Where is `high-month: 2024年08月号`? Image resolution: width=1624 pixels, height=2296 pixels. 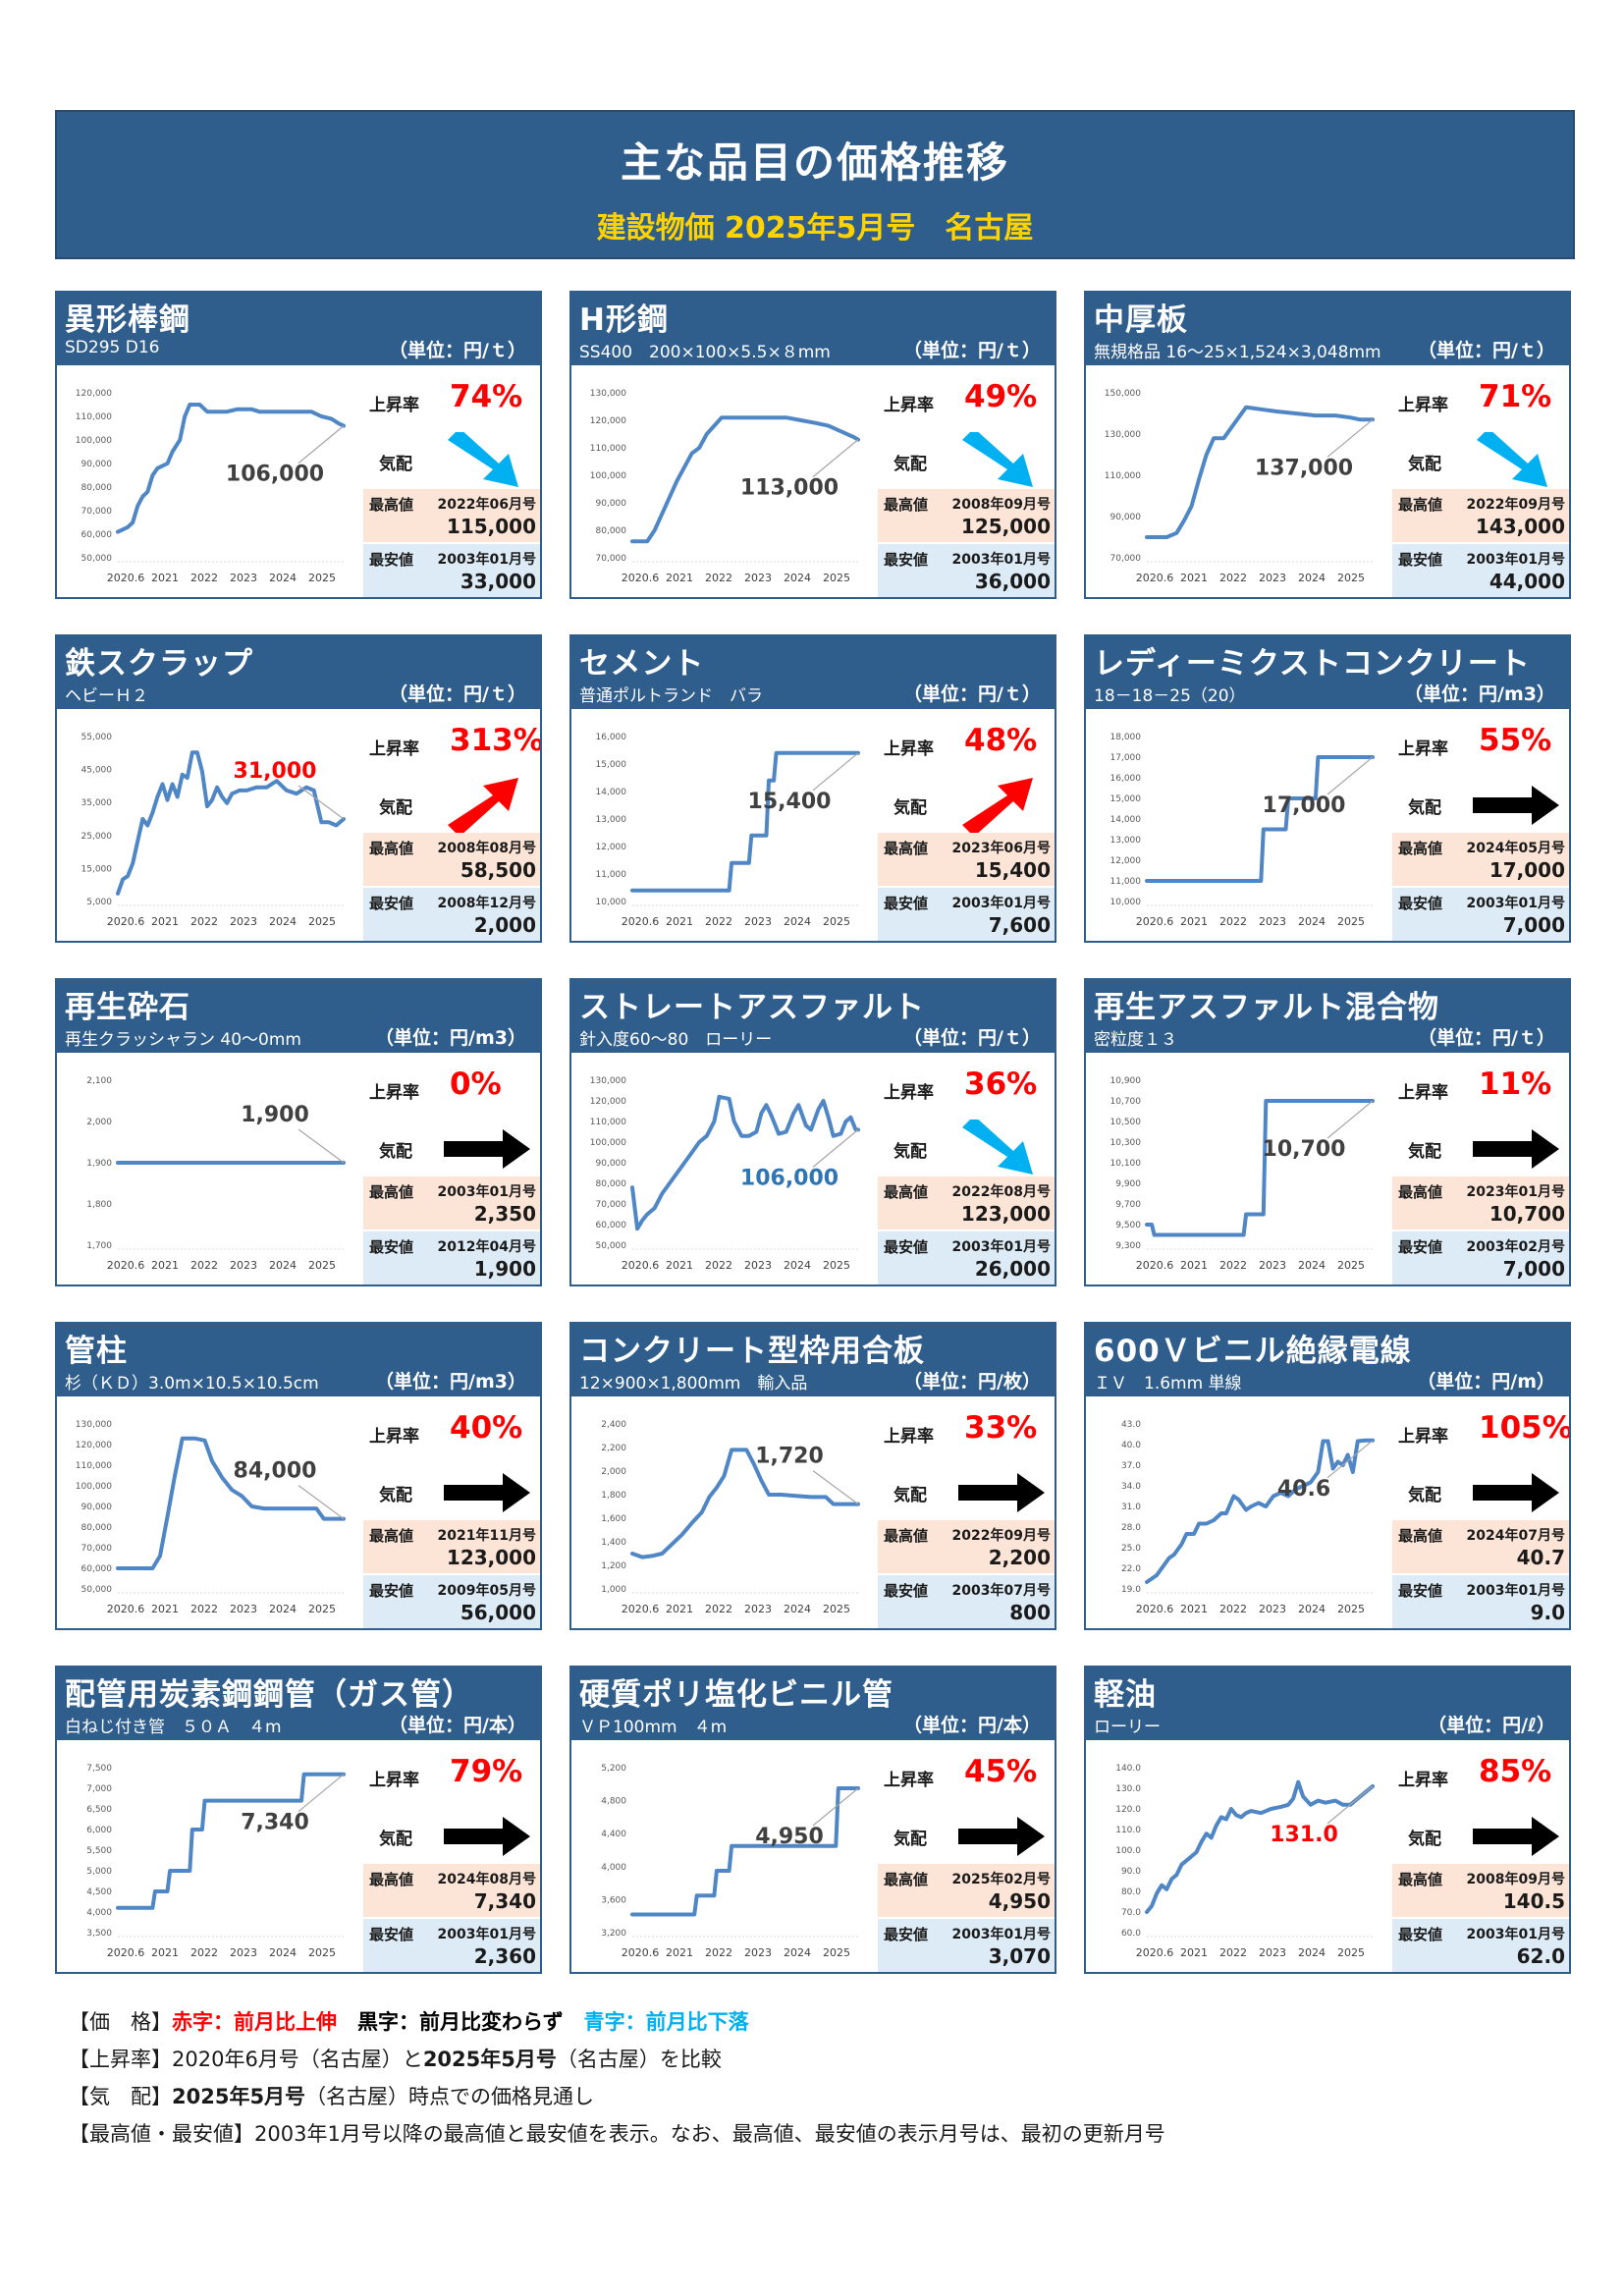 high-month: 2024年08月号 is located at coordinates (486, 1879).